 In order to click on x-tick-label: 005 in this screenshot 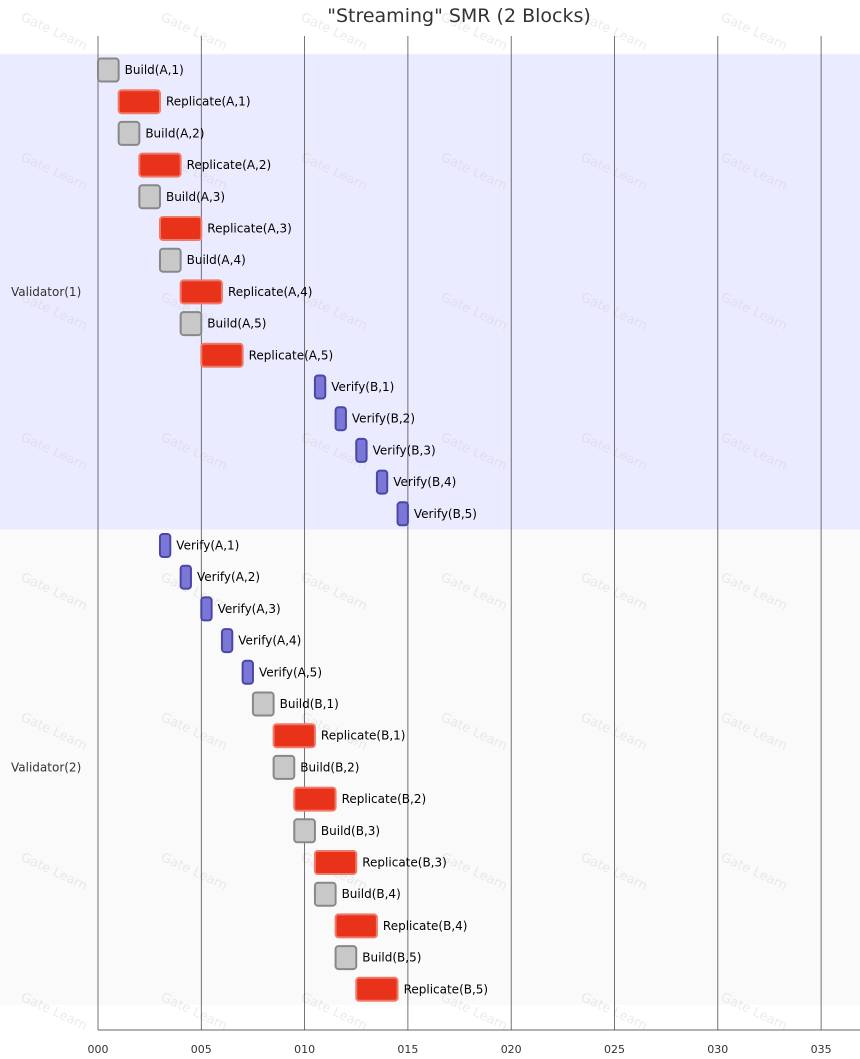, I will do `click(201, 1049)`.